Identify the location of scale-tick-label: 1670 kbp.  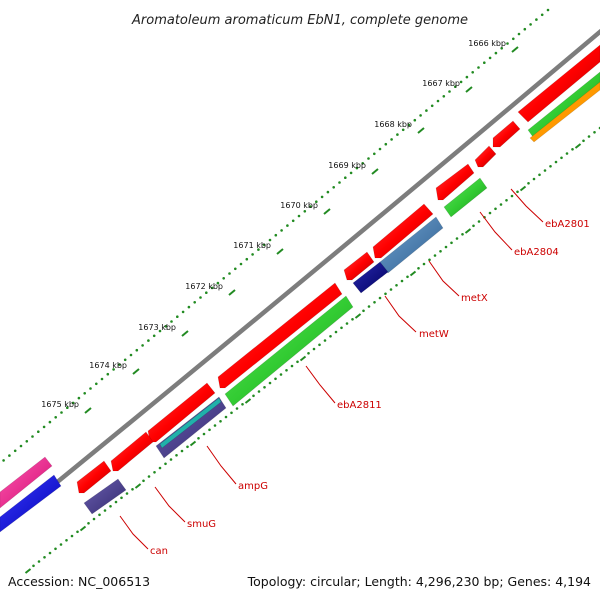
(299, 205).